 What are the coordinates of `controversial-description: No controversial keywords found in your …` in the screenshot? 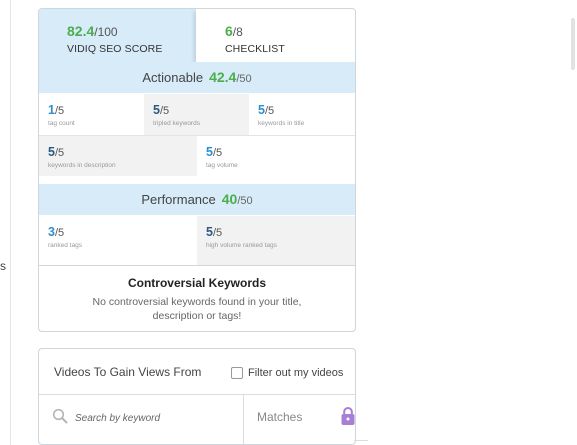 It's located at (197, 309).